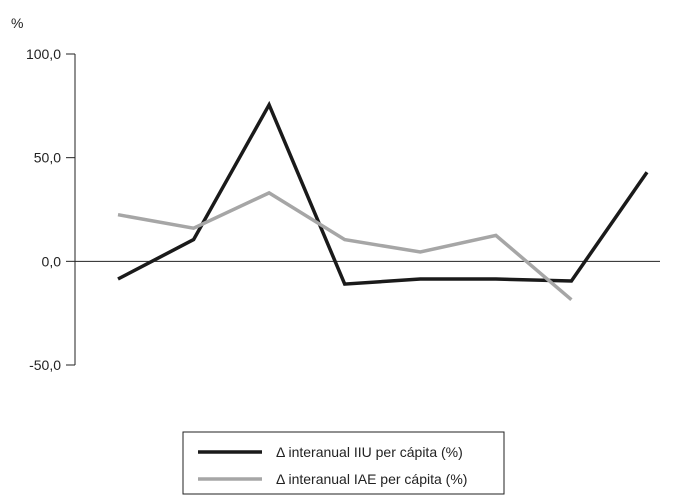  I want to click on legend-label-iiu: Δ interanual IIU per cápita (%), so click(369, 452).